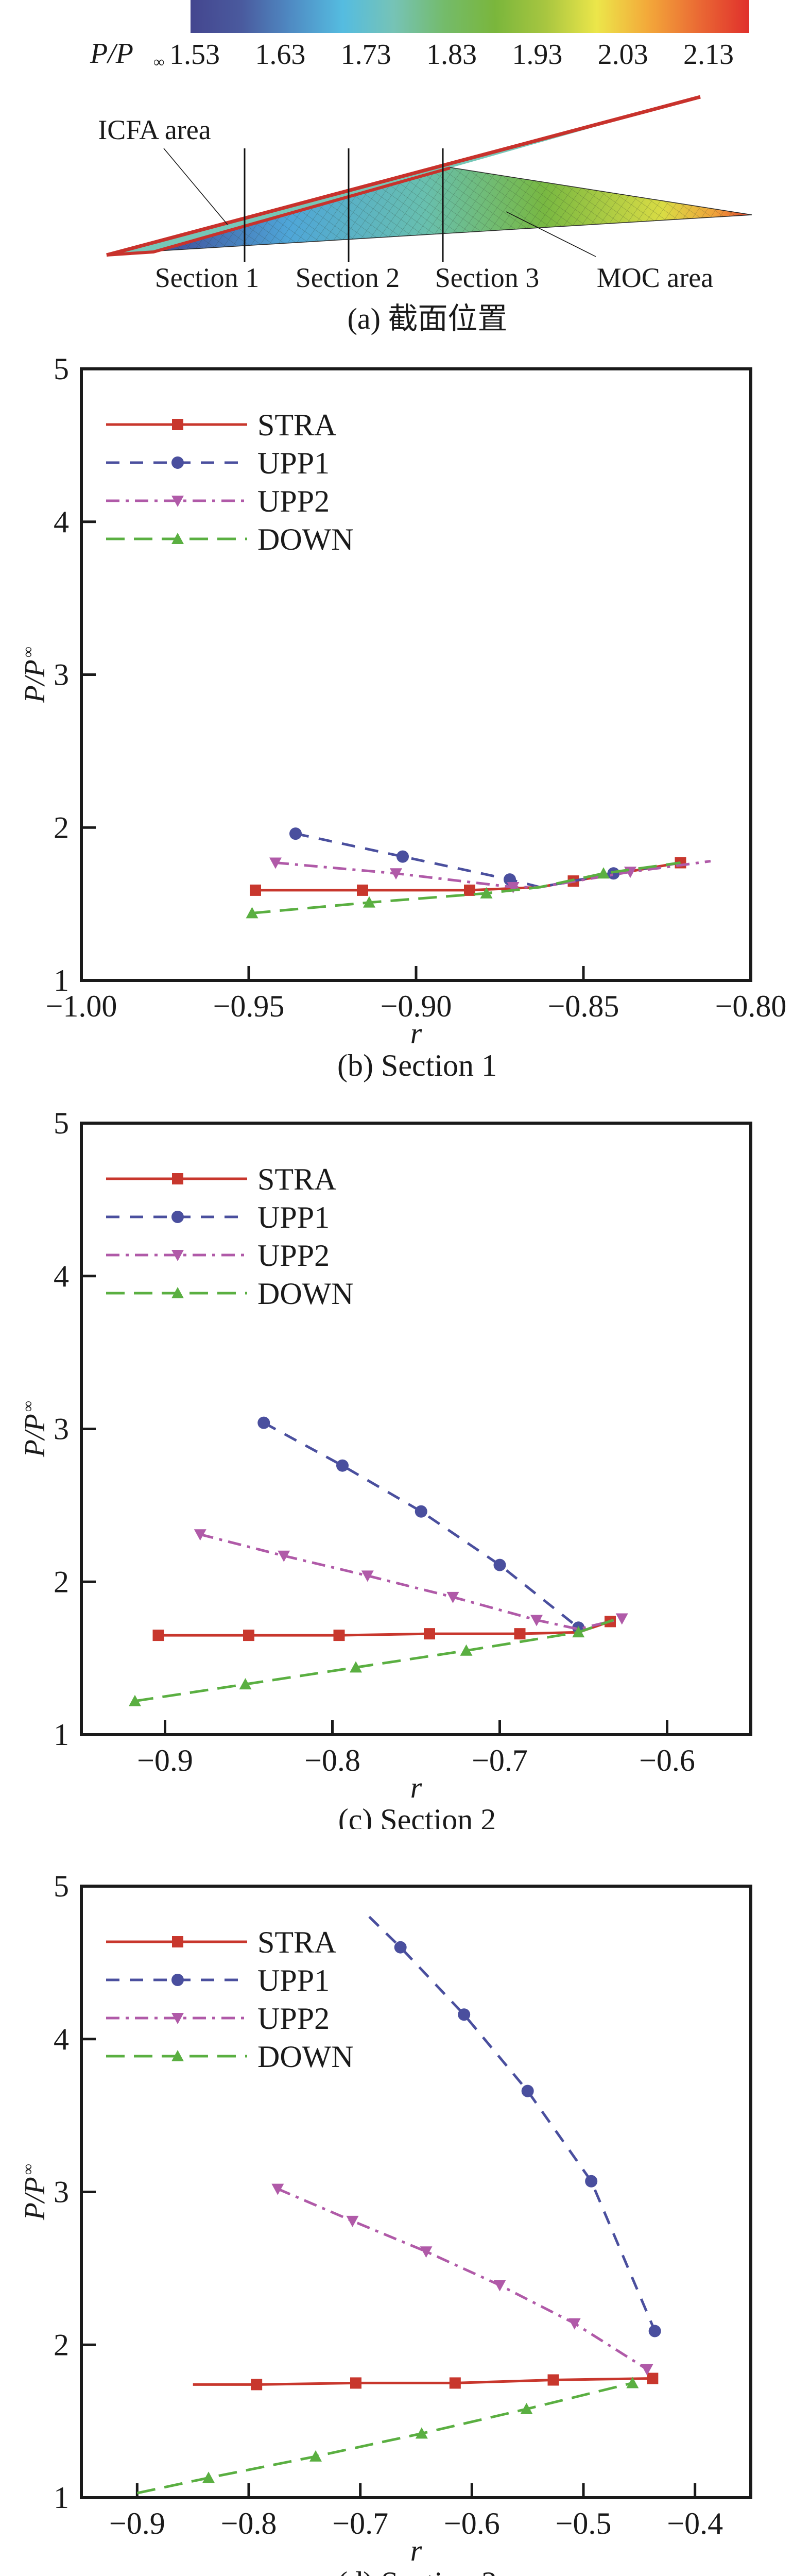 This screenshot has height=2576, width=793. I want to click on colorbar: P/P ∞ 1.53 1.63 1.73 1.83 1.93 2.03 2.13, so click(419, 35).